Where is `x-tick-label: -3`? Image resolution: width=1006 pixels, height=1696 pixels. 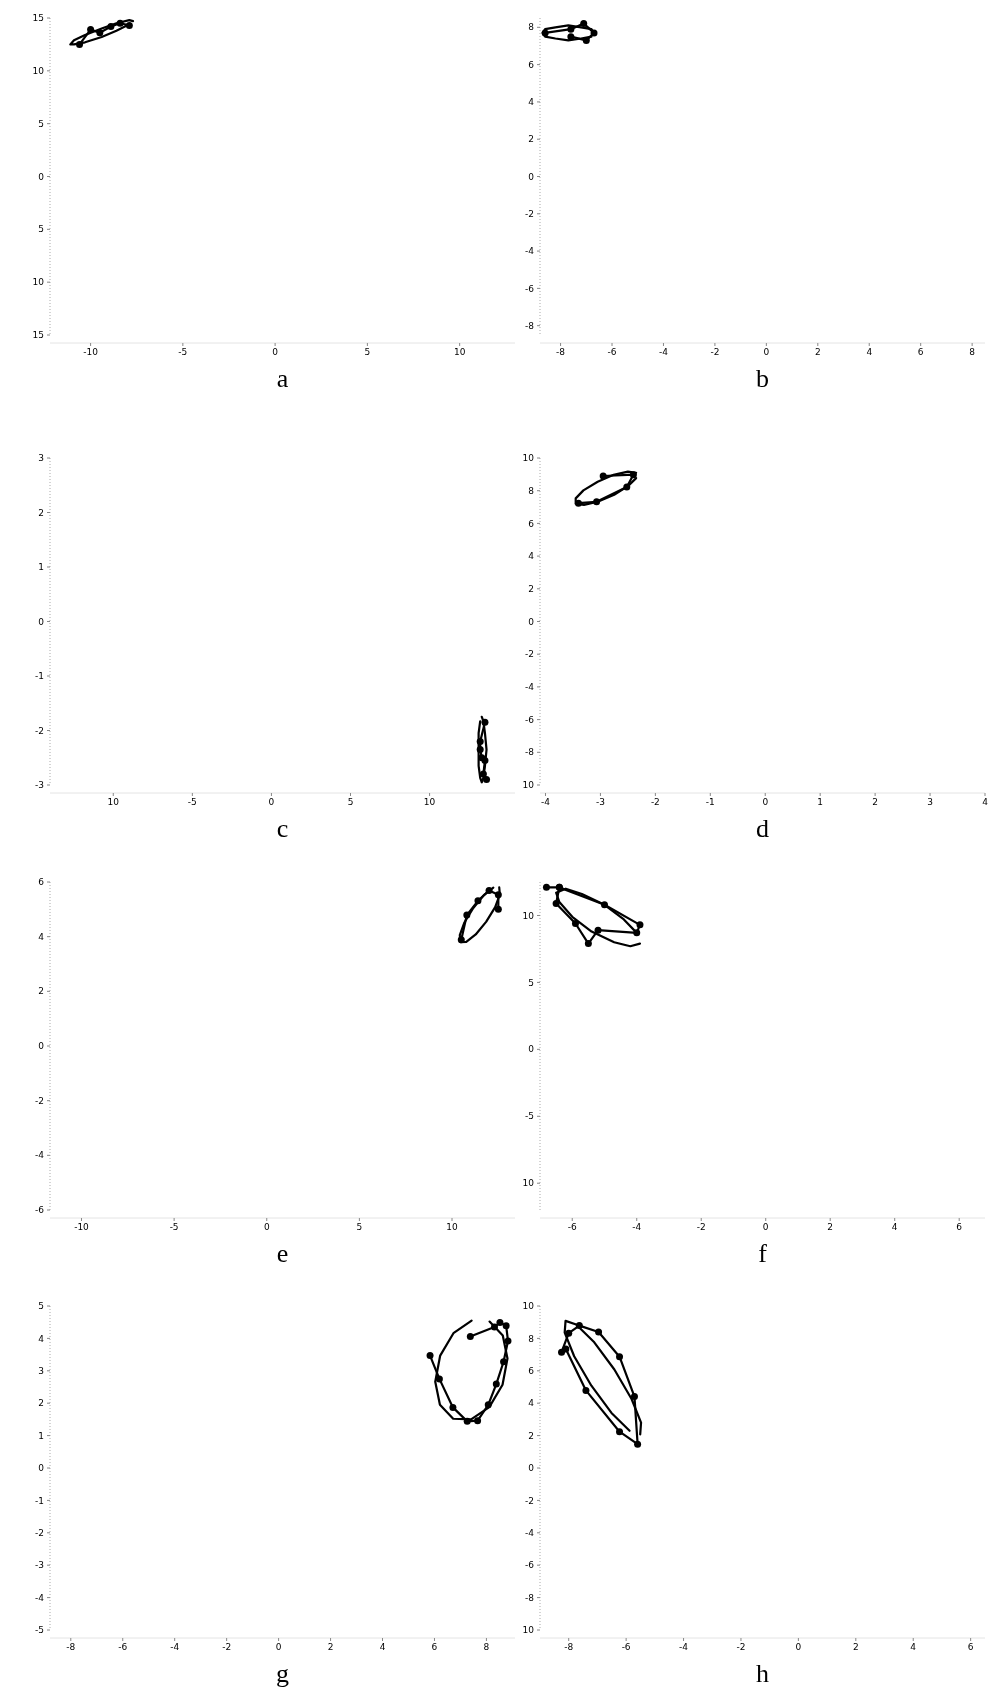 x-tick-label: -3 is located at coordinates (600, 802).